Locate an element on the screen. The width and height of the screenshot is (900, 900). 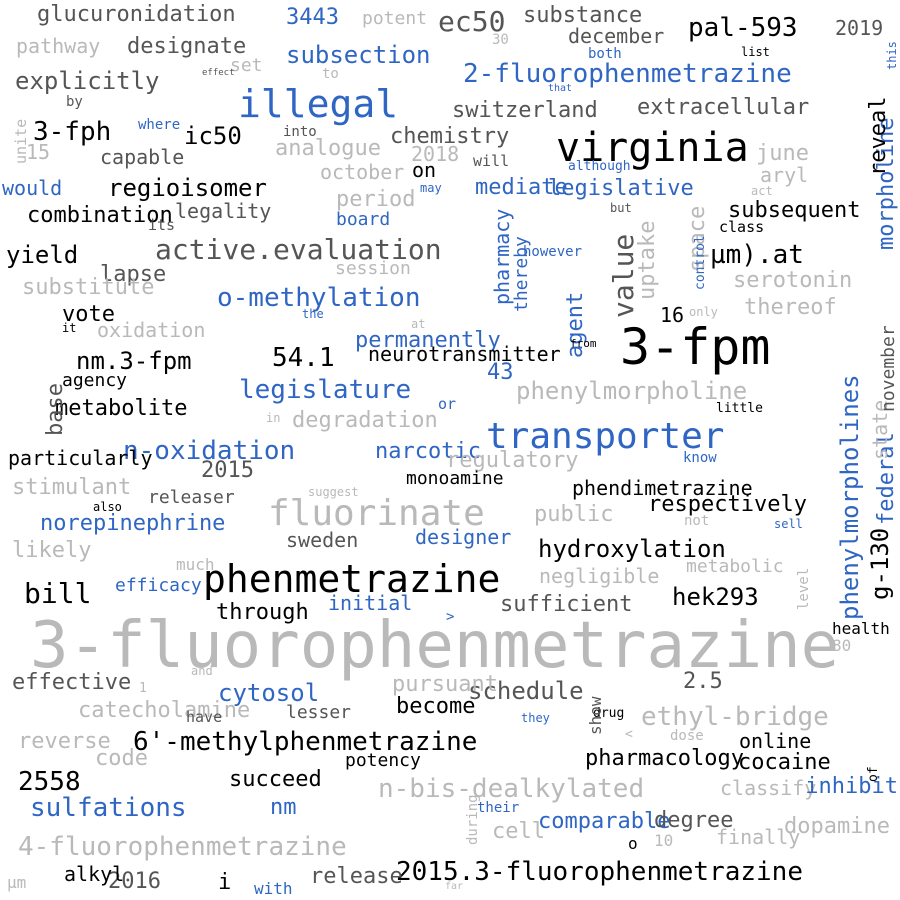
word-2016: 2016 is located at coordinates (134, 882).